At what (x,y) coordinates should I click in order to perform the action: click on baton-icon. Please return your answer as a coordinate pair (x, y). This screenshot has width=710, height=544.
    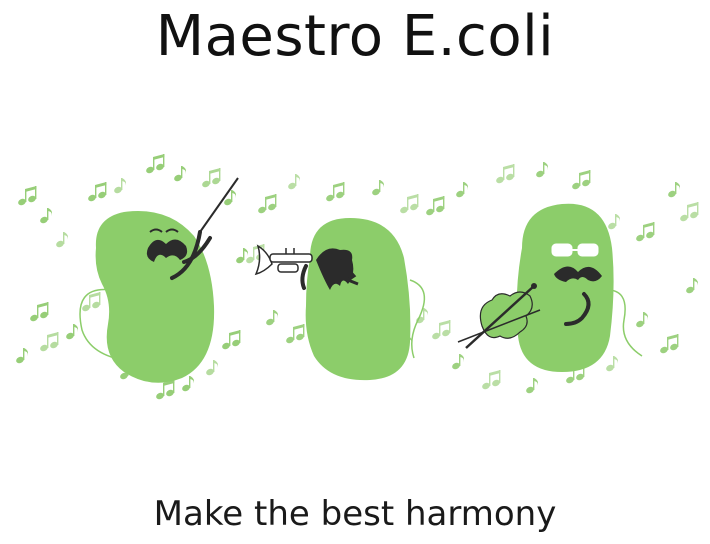
    Looking at the image, I should click on (219, 205).